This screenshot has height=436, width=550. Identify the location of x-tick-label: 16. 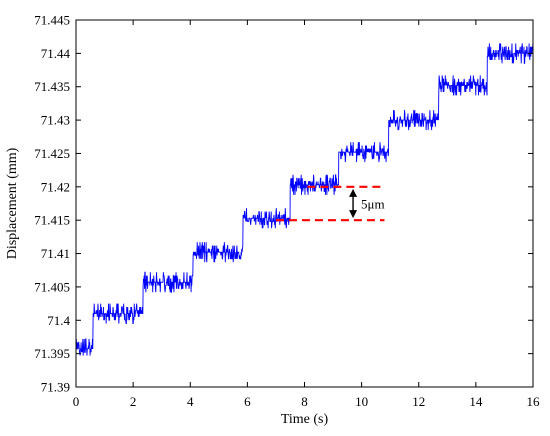
(534, 401).